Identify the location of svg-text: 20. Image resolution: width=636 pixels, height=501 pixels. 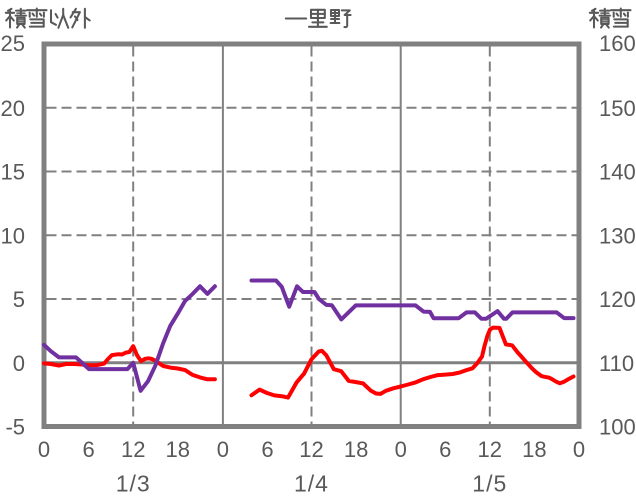
(13, 108).